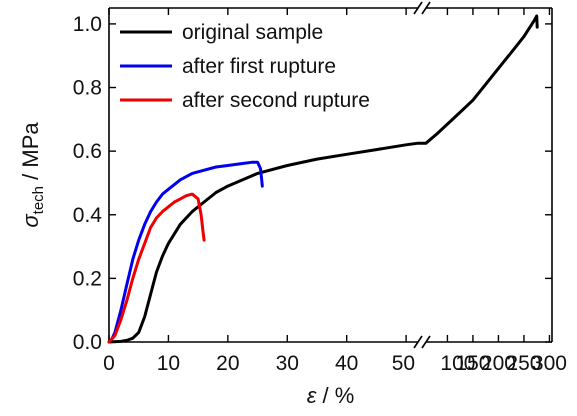  What do you see at coordinates (472, 363) in the screenshot?
I see `x-tick-label: 150` at bounding box center [472, 363].